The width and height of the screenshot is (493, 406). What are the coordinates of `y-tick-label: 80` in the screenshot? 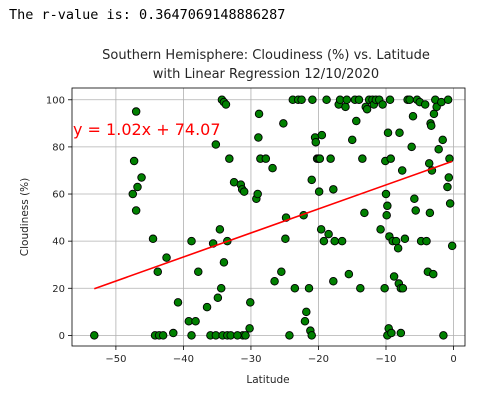 It's located at (58, 147).